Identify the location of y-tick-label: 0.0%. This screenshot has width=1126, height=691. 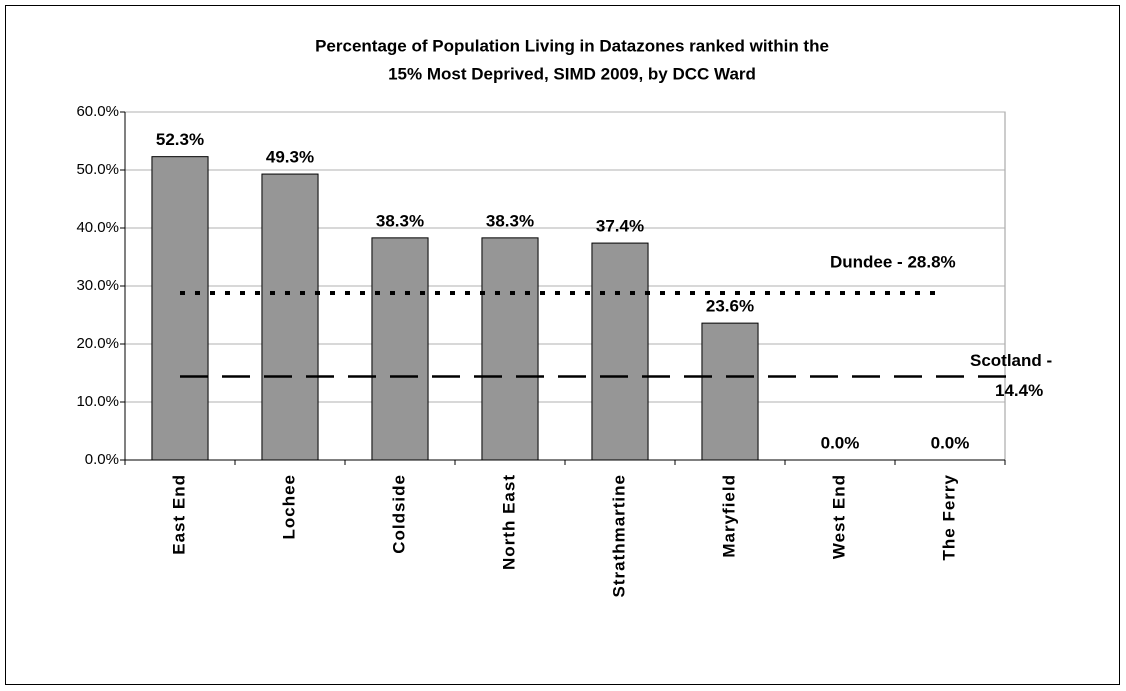
(102, 459).